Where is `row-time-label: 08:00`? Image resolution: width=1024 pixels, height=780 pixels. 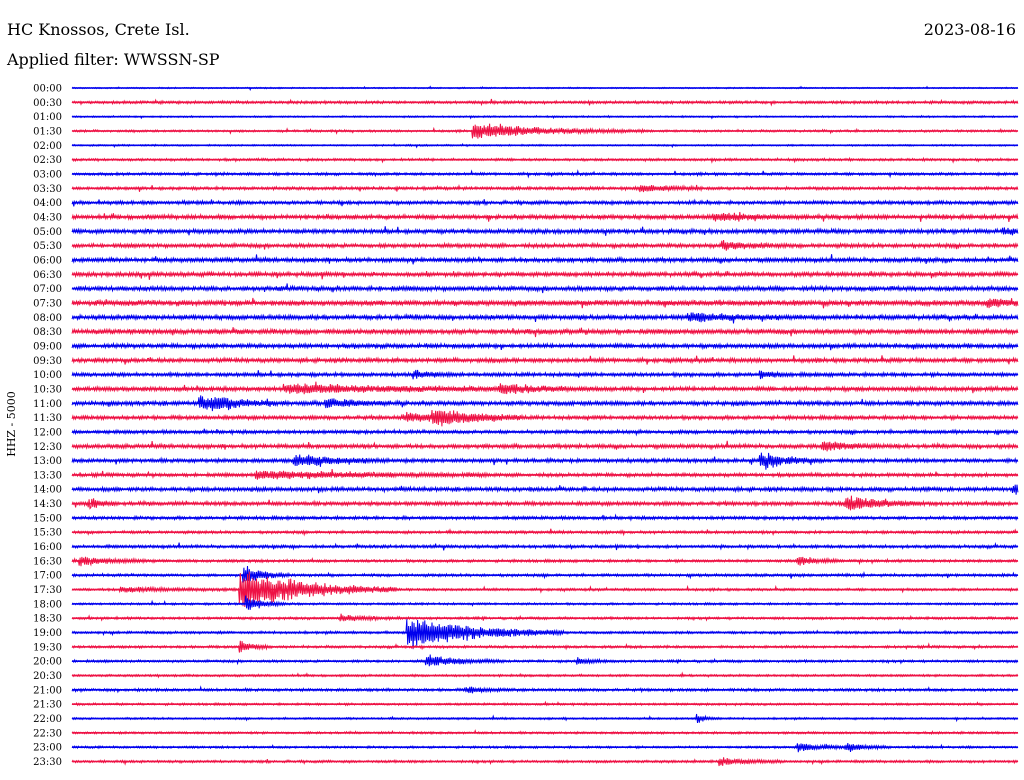 row-time-label: 08:00 is located at coordinates (47, 318).